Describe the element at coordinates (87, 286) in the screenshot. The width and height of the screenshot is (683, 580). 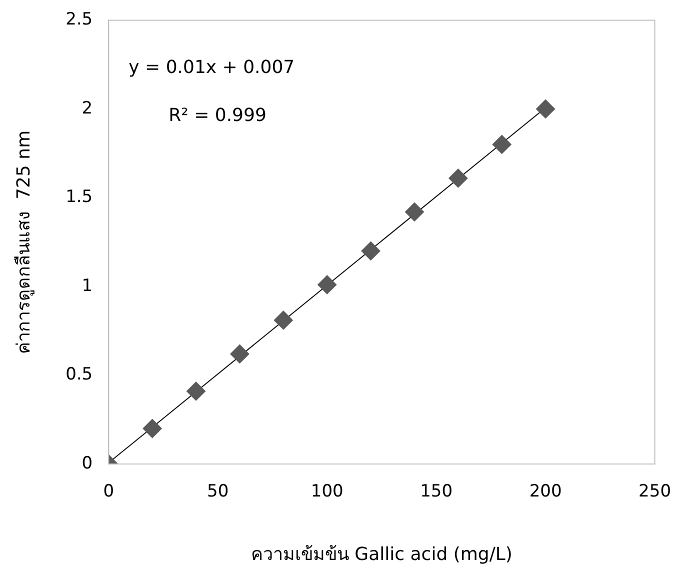
I see `y-tick-label: 1` at that location.